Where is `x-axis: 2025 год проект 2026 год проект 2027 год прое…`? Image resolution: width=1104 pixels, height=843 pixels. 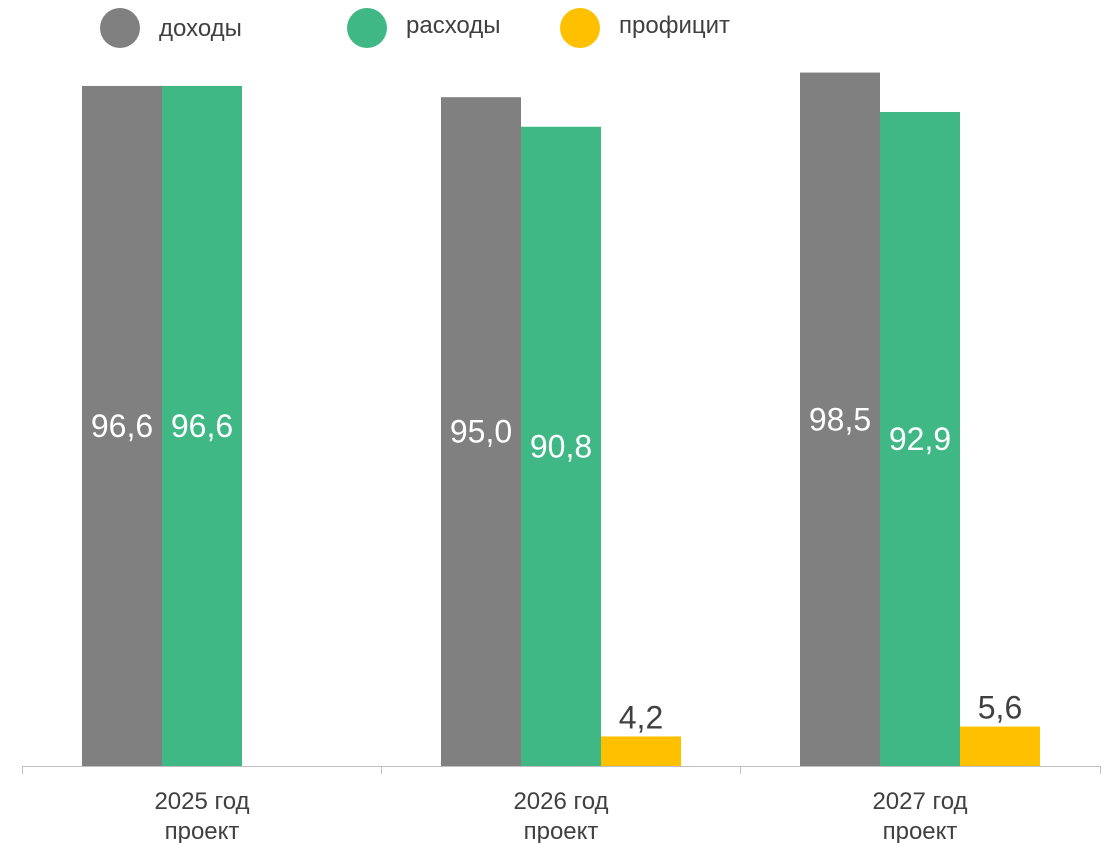
x-axis: 2025 год проект 2026 год проект 2027 год прое… is located at coordinates (561, 804).